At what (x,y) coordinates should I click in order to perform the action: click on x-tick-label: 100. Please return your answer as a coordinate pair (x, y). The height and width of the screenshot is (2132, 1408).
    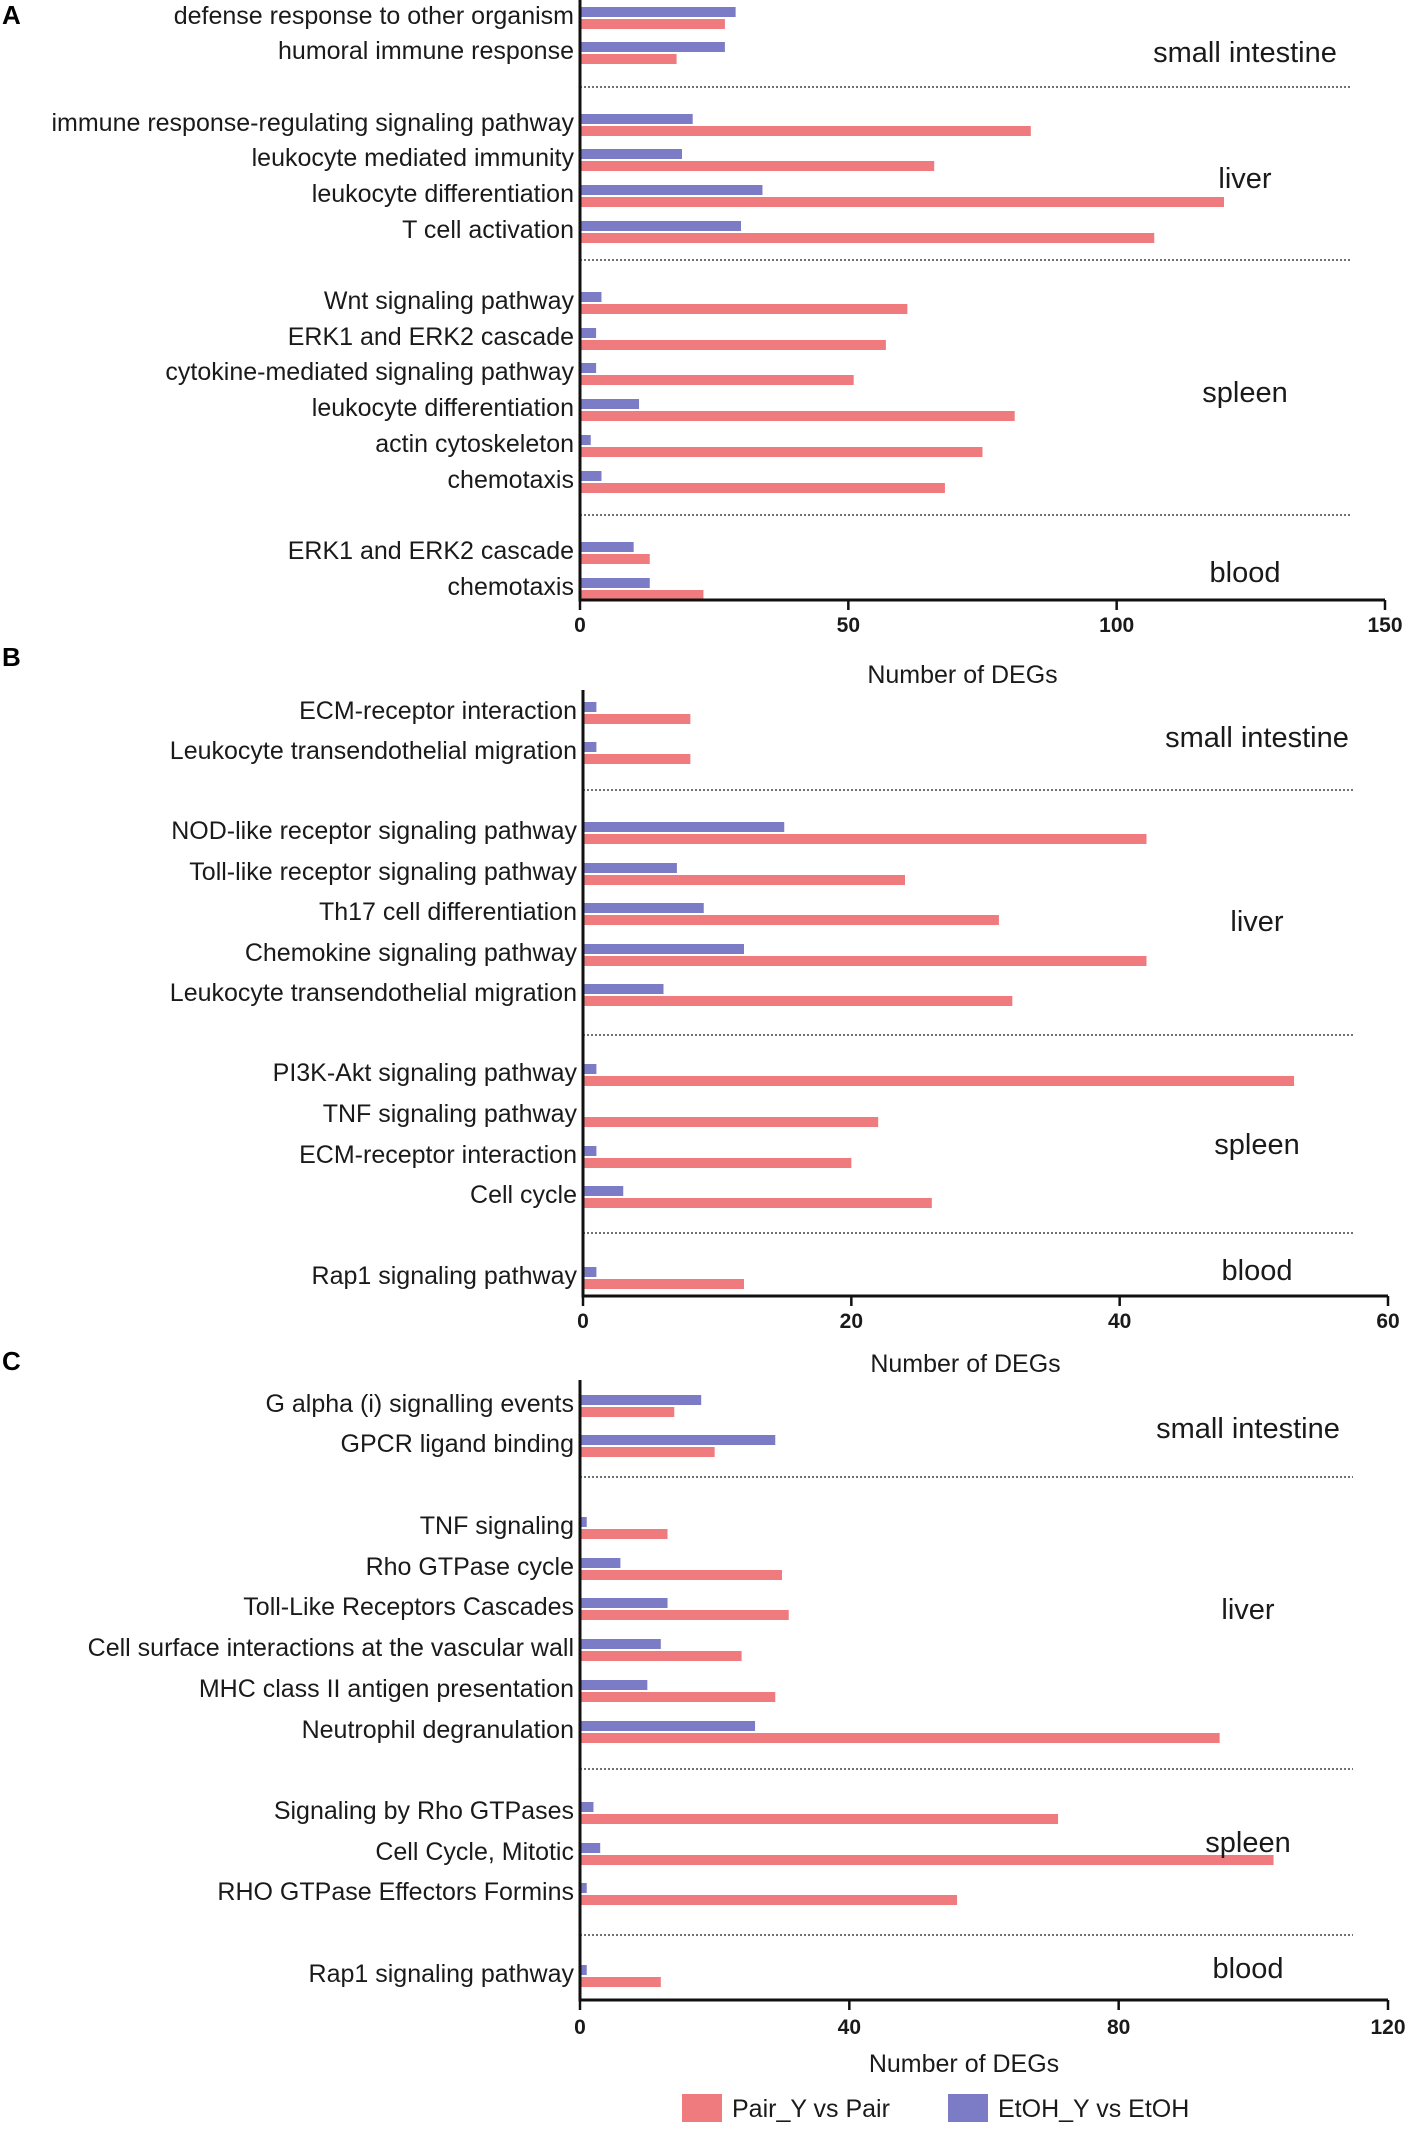
    Looking at the image, I should click on (1116, 625).